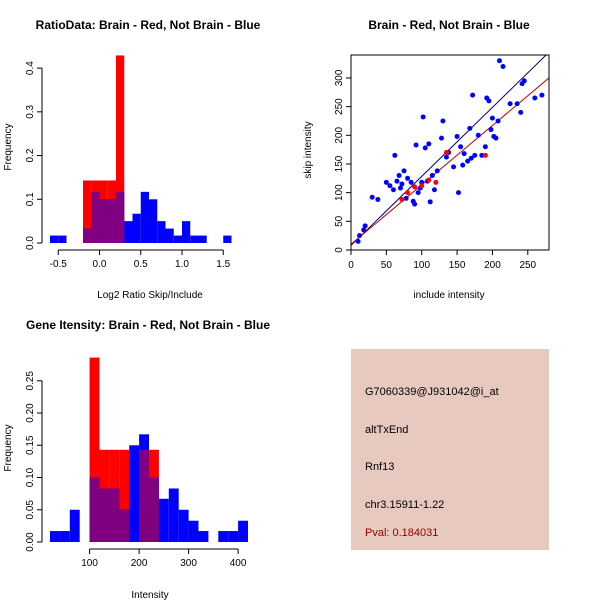  What do you see at coordinates (450, 151) in the screenshot?
I see `scatter-points` at bounding box center [450, 151].